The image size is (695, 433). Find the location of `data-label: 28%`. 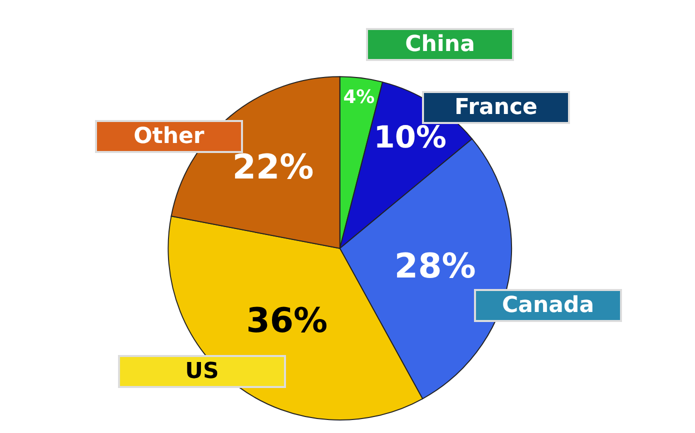

data-label: 28% is located at coordinates (435, 266).